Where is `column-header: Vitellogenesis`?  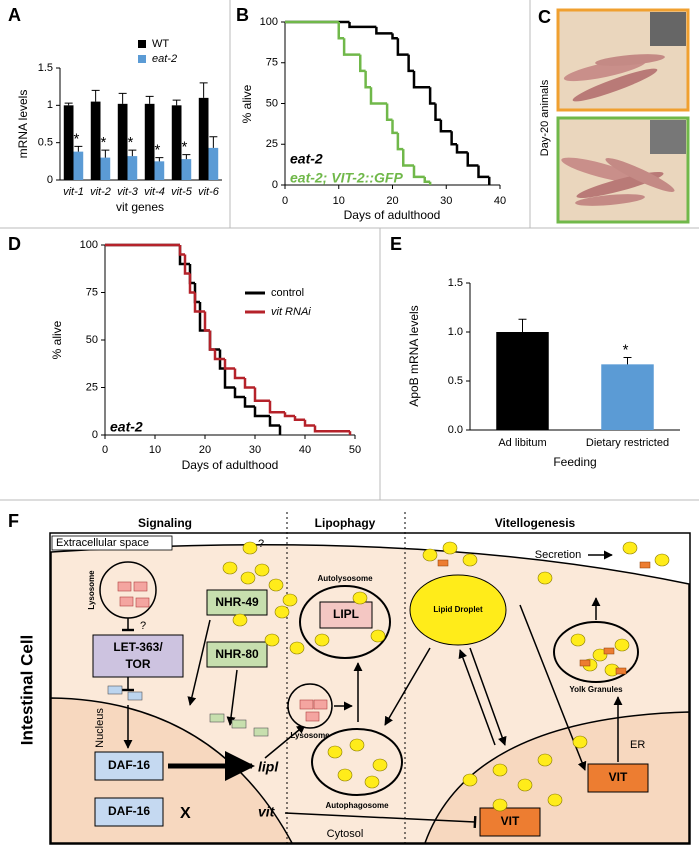
column-header: Vitellogenesis is located at coordinates (535, 523).